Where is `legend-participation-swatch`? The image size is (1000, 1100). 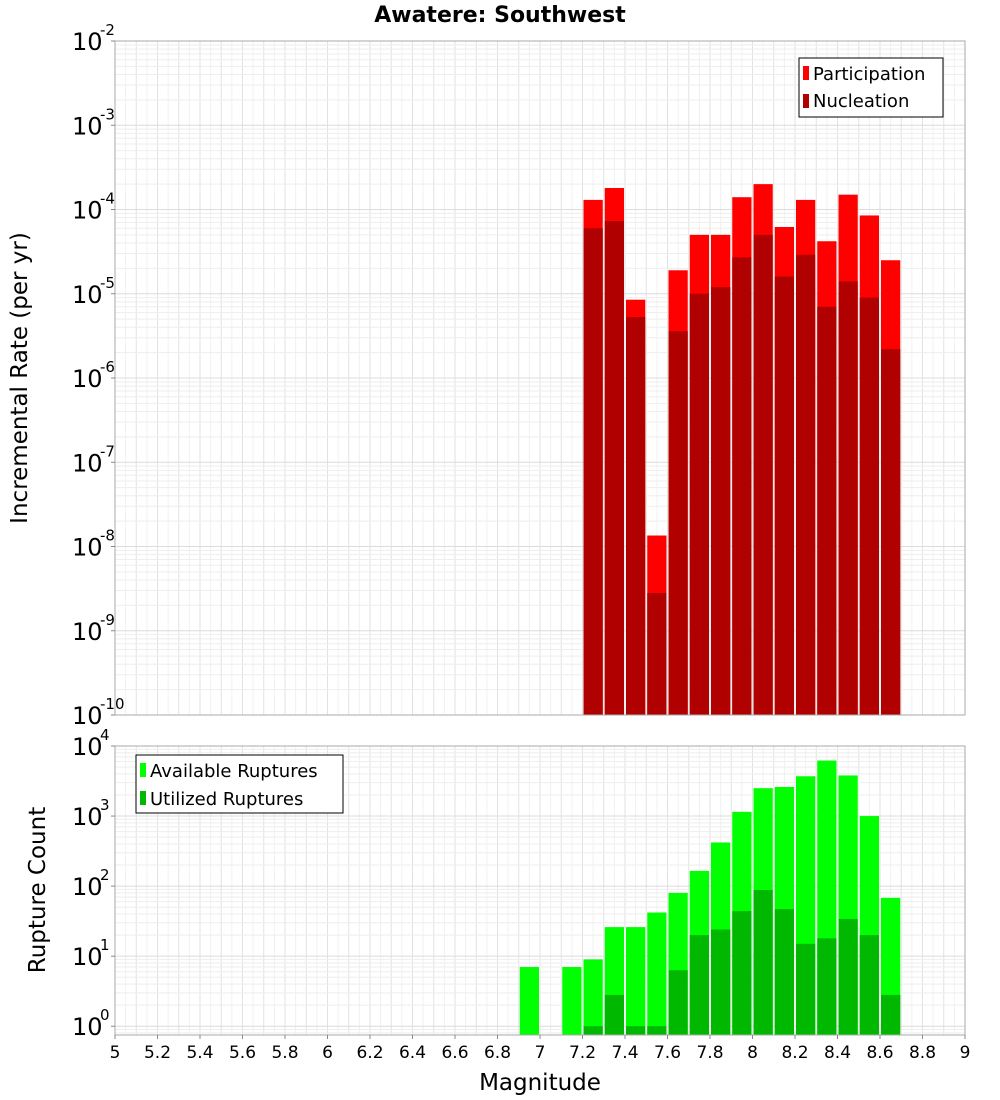 legend-participation-swatch is located at coordinates (806, 73).